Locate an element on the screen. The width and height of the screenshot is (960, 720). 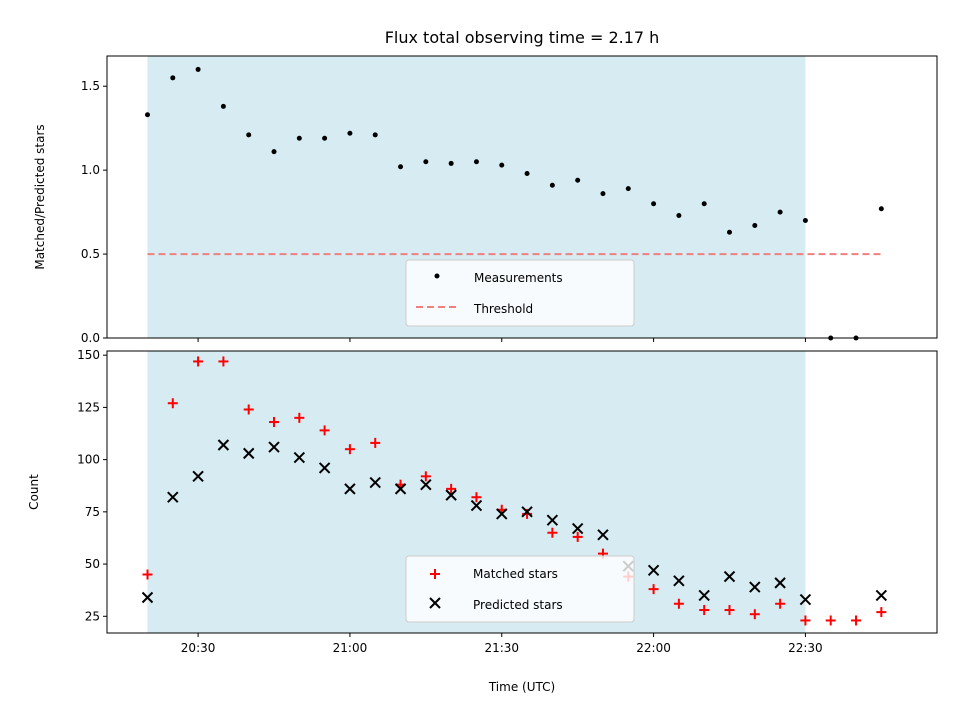
y-tick-label: 1.0 is located at coordinates (90, 170).